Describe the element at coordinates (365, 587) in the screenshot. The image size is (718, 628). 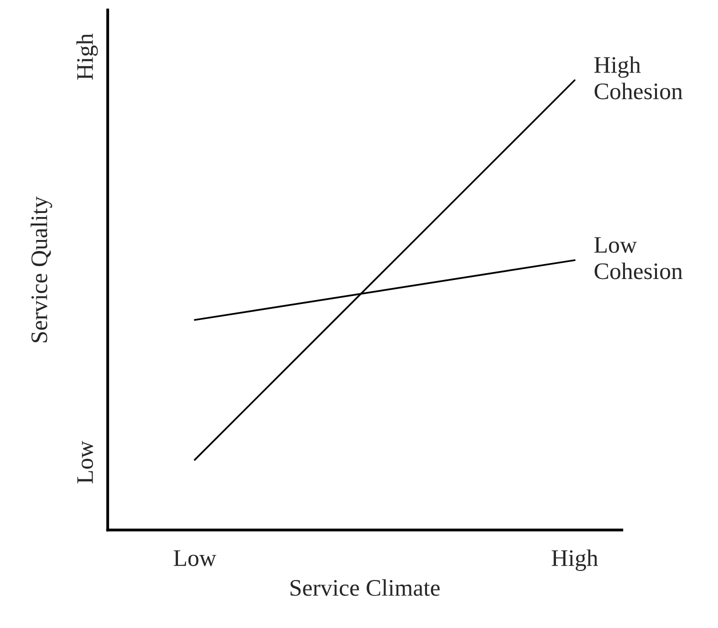
I see `x-axis-title: Service Climate` at that location.